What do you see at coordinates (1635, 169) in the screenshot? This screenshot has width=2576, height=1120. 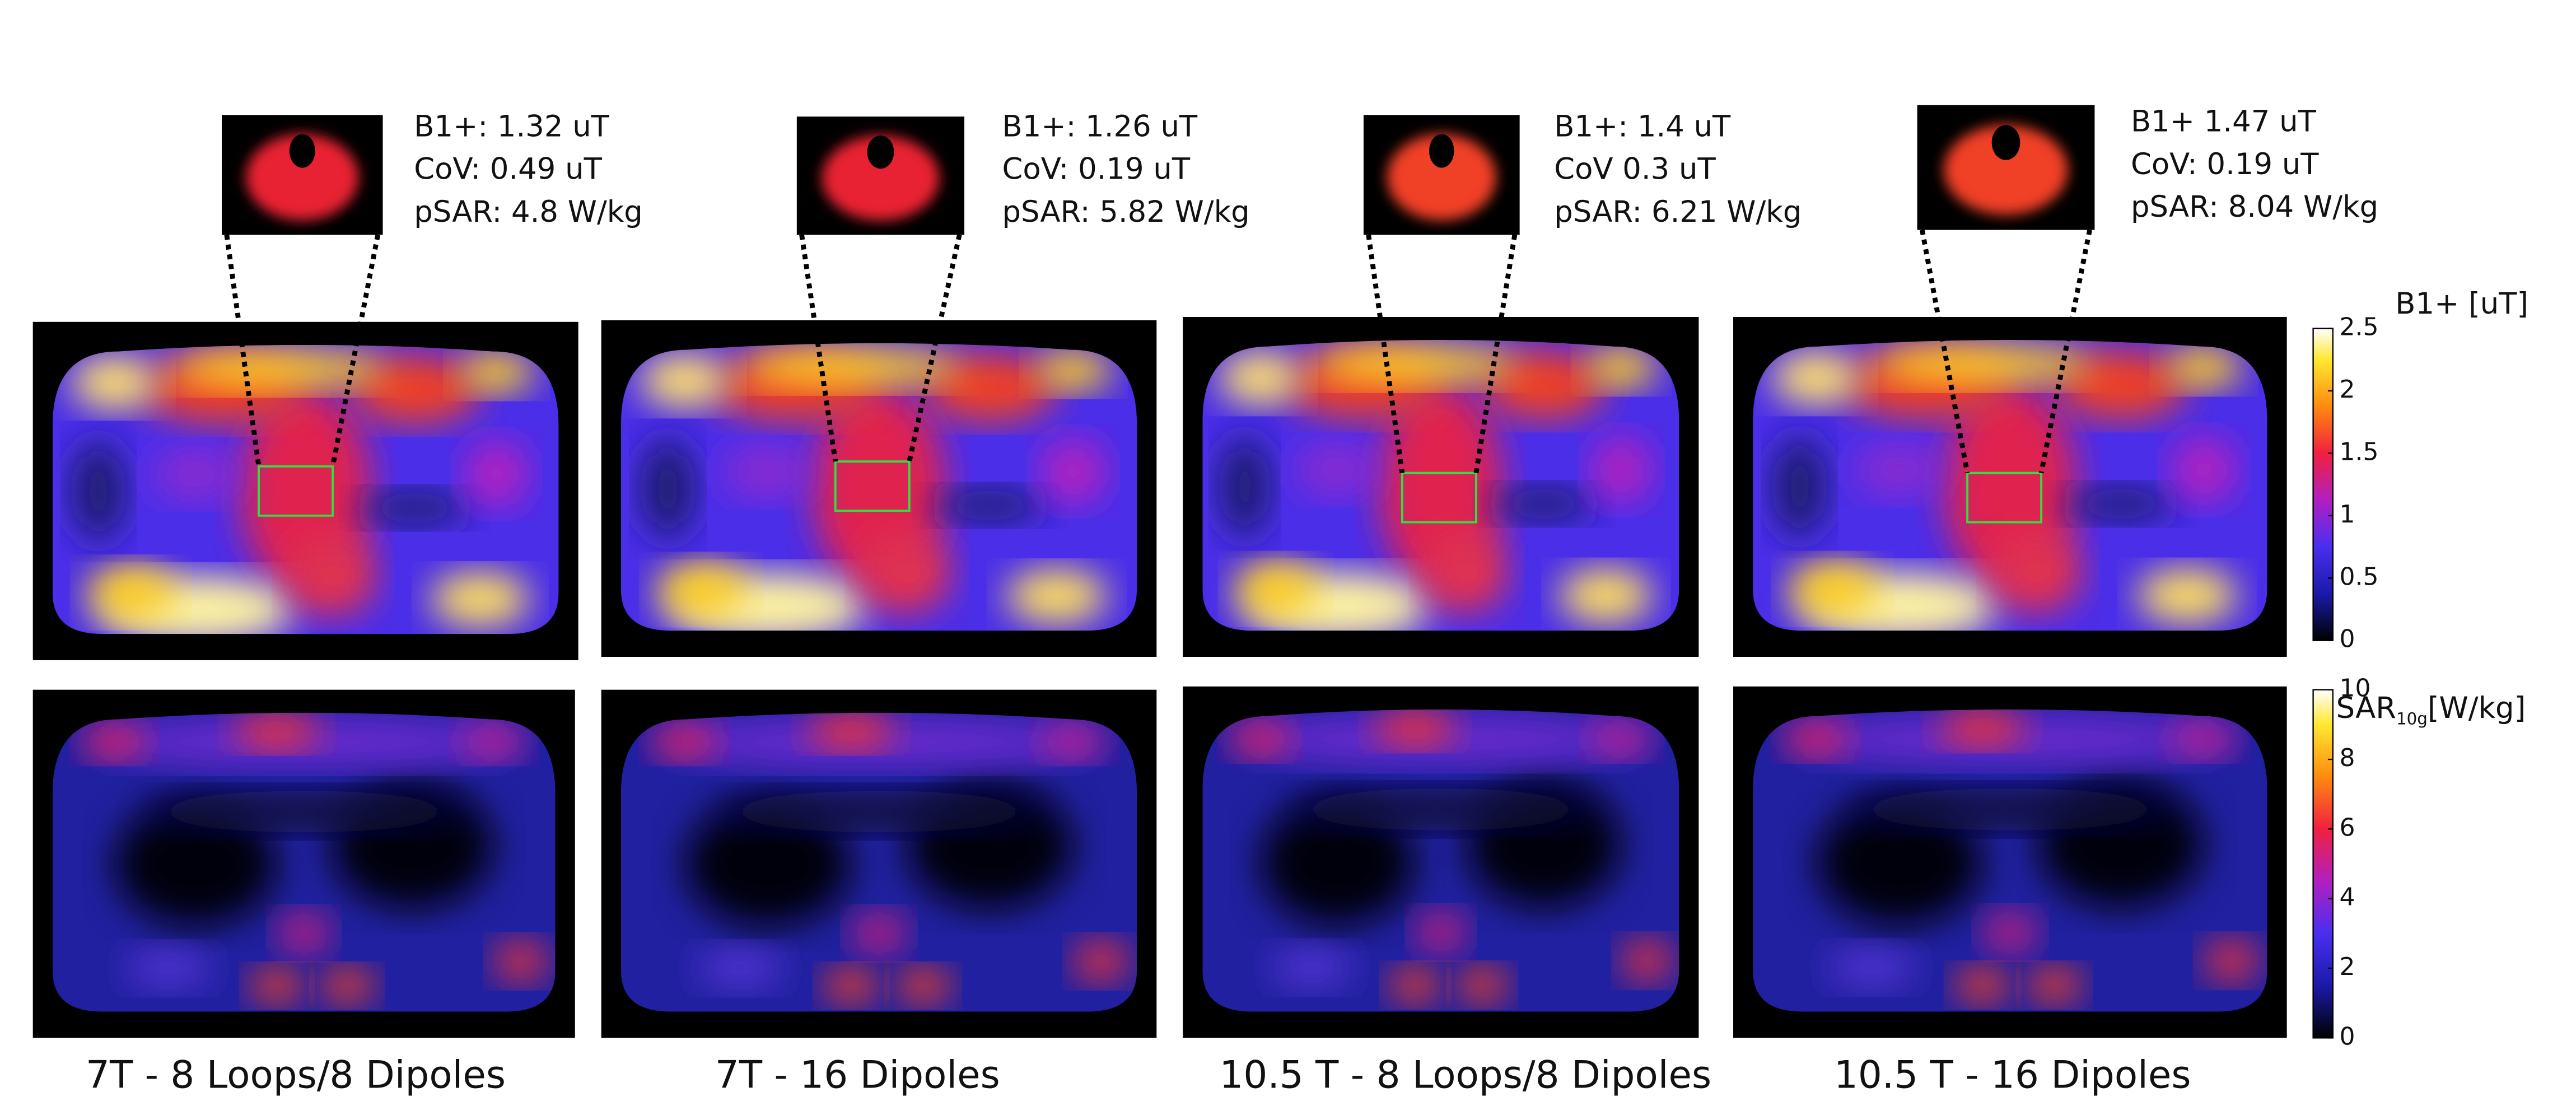 I see `stat-text: CoV 0.3 uT` at bounding box center [1635, 169].